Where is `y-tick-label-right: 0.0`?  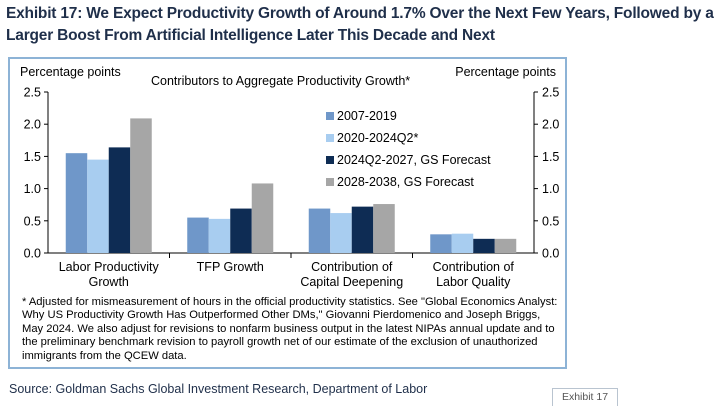 y-tick-label-right: 0.0 is located at coordinates (550, 254).